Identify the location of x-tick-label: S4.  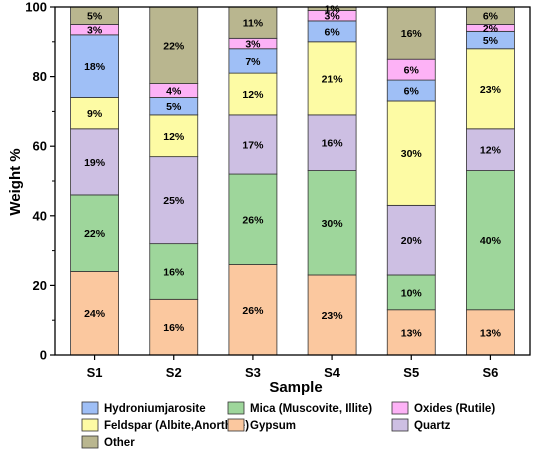
(332, 372).